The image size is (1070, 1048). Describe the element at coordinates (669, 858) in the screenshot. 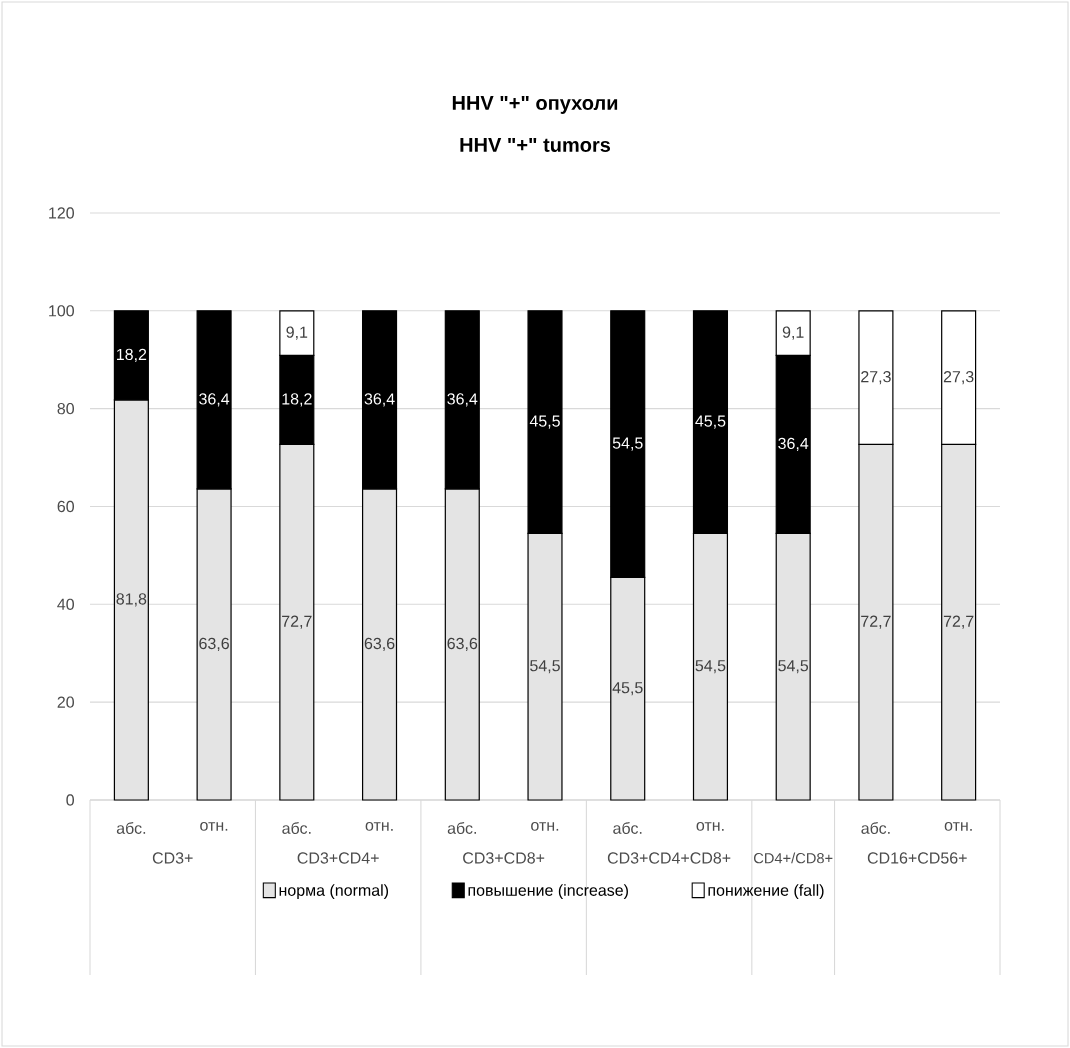

I see `text: CD3+CD4+CD8+` at that location.